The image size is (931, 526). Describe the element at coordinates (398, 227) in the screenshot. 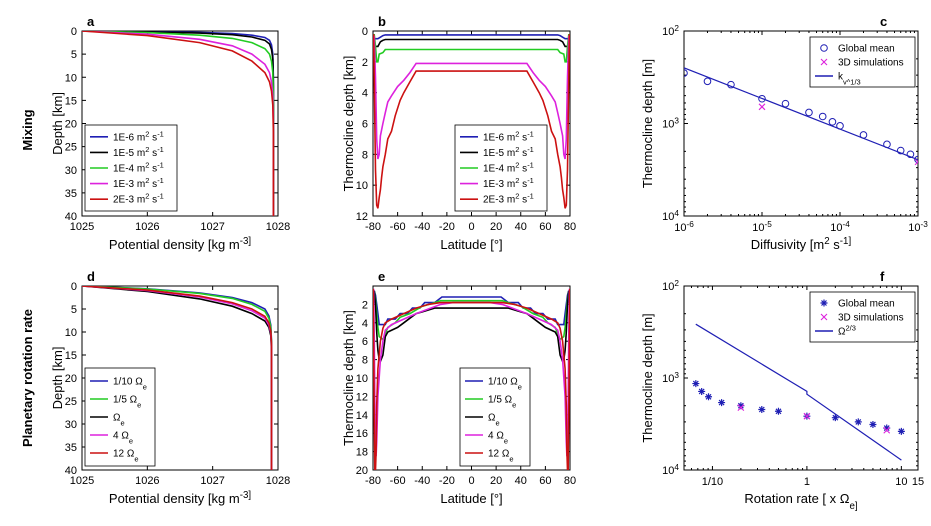

I see `x-tick-label: -60` at that location.